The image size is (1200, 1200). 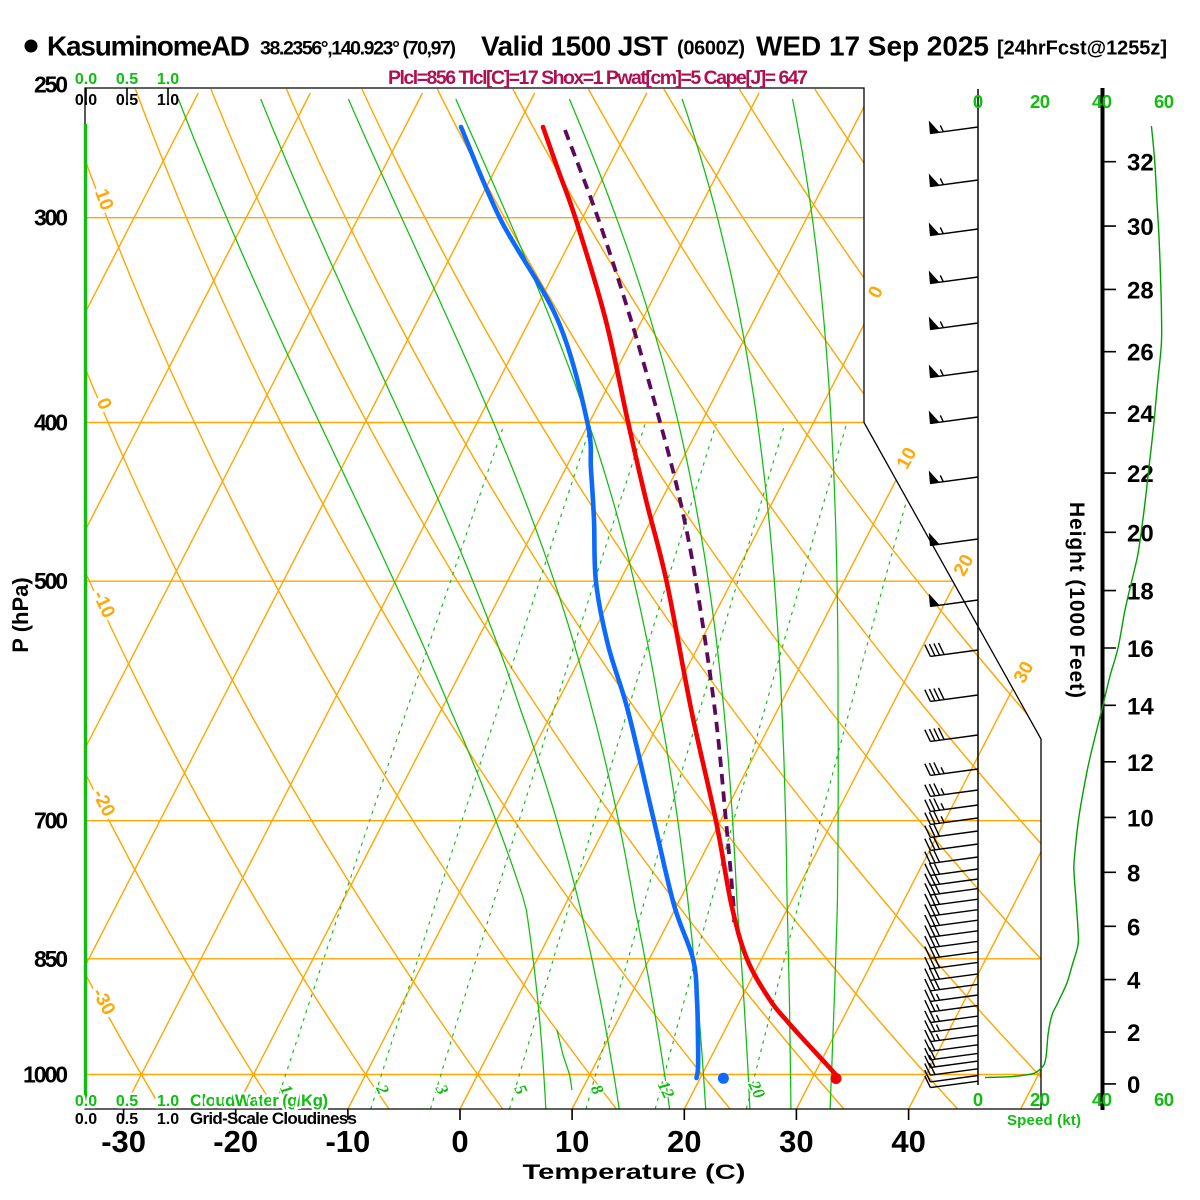 I want to click on svg-text: 12, so click(x=1140, y=763).